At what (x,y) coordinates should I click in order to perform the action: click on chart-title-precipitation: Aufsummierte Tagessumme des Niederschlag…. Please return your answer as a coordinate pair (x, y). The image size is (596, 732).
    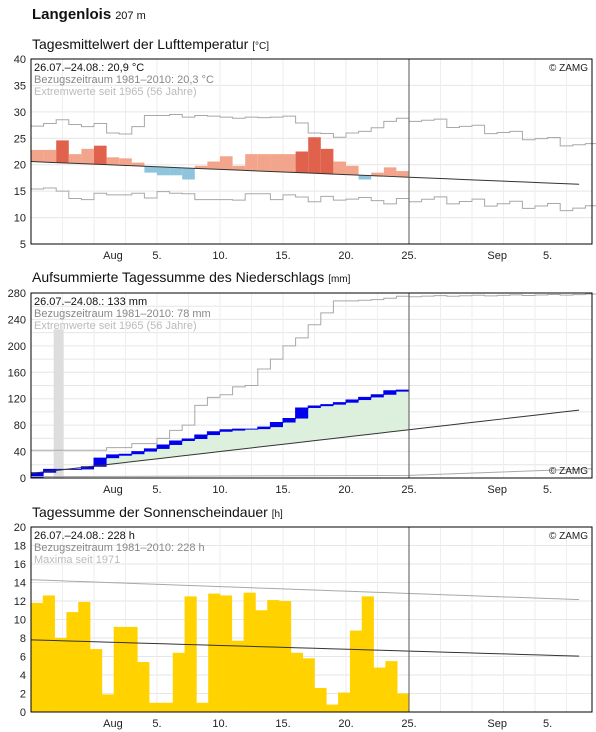
    Looking at the image, I should click on (191, 277).